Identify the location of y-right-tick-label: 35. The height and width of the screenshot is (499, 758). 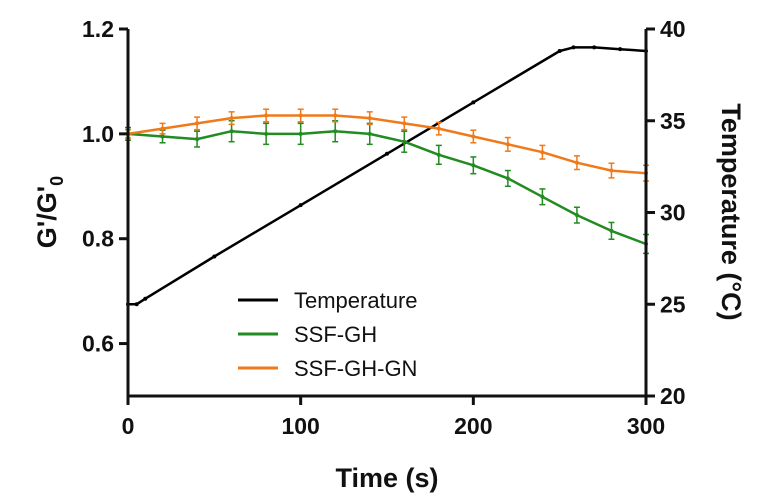
(673, 121).